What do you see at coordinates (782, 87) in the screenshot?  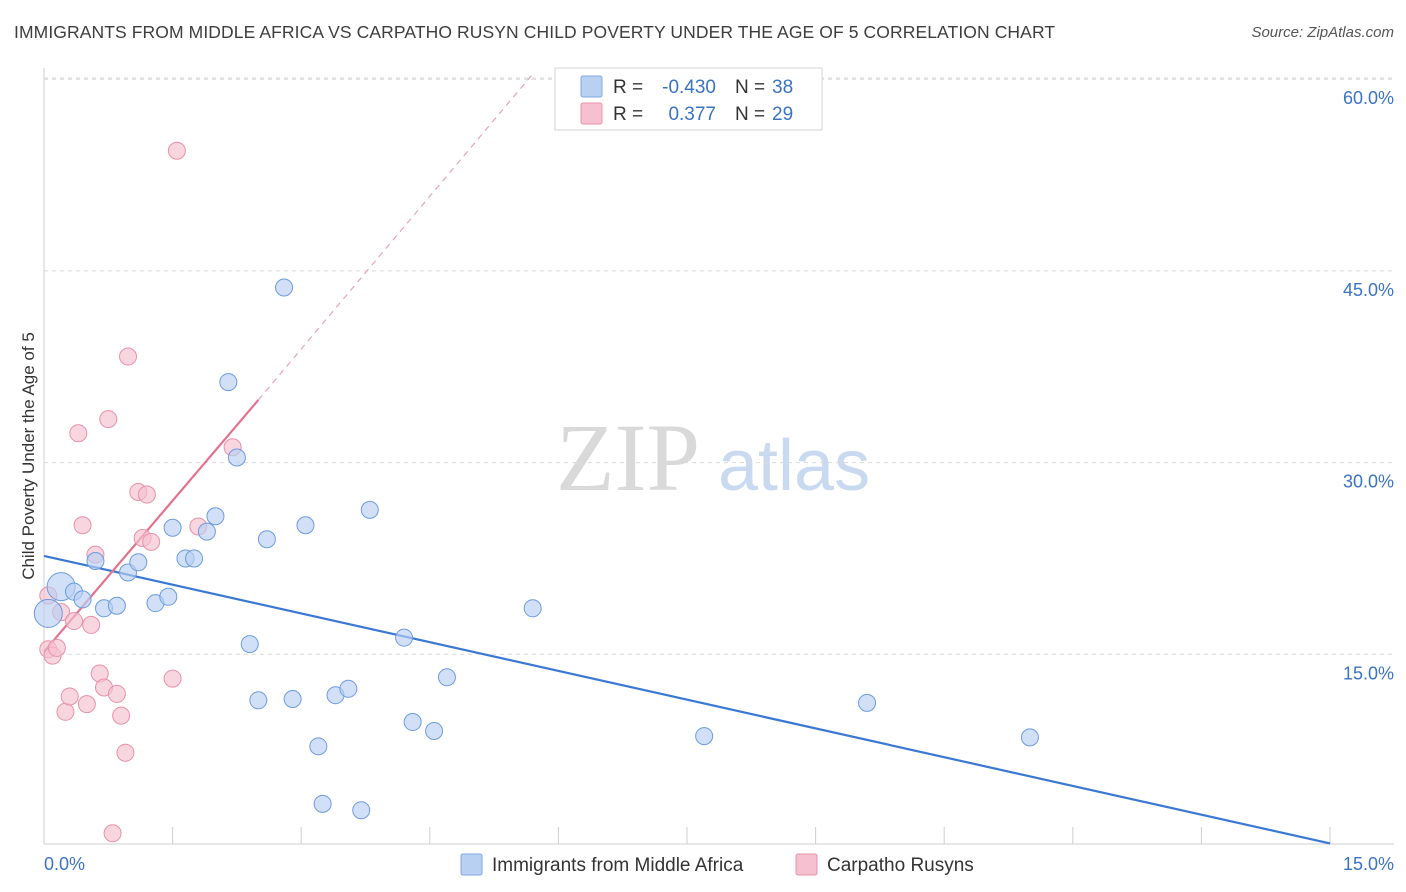 I see `legend-n-value-blue: 38` at bounding box center [782, 87].